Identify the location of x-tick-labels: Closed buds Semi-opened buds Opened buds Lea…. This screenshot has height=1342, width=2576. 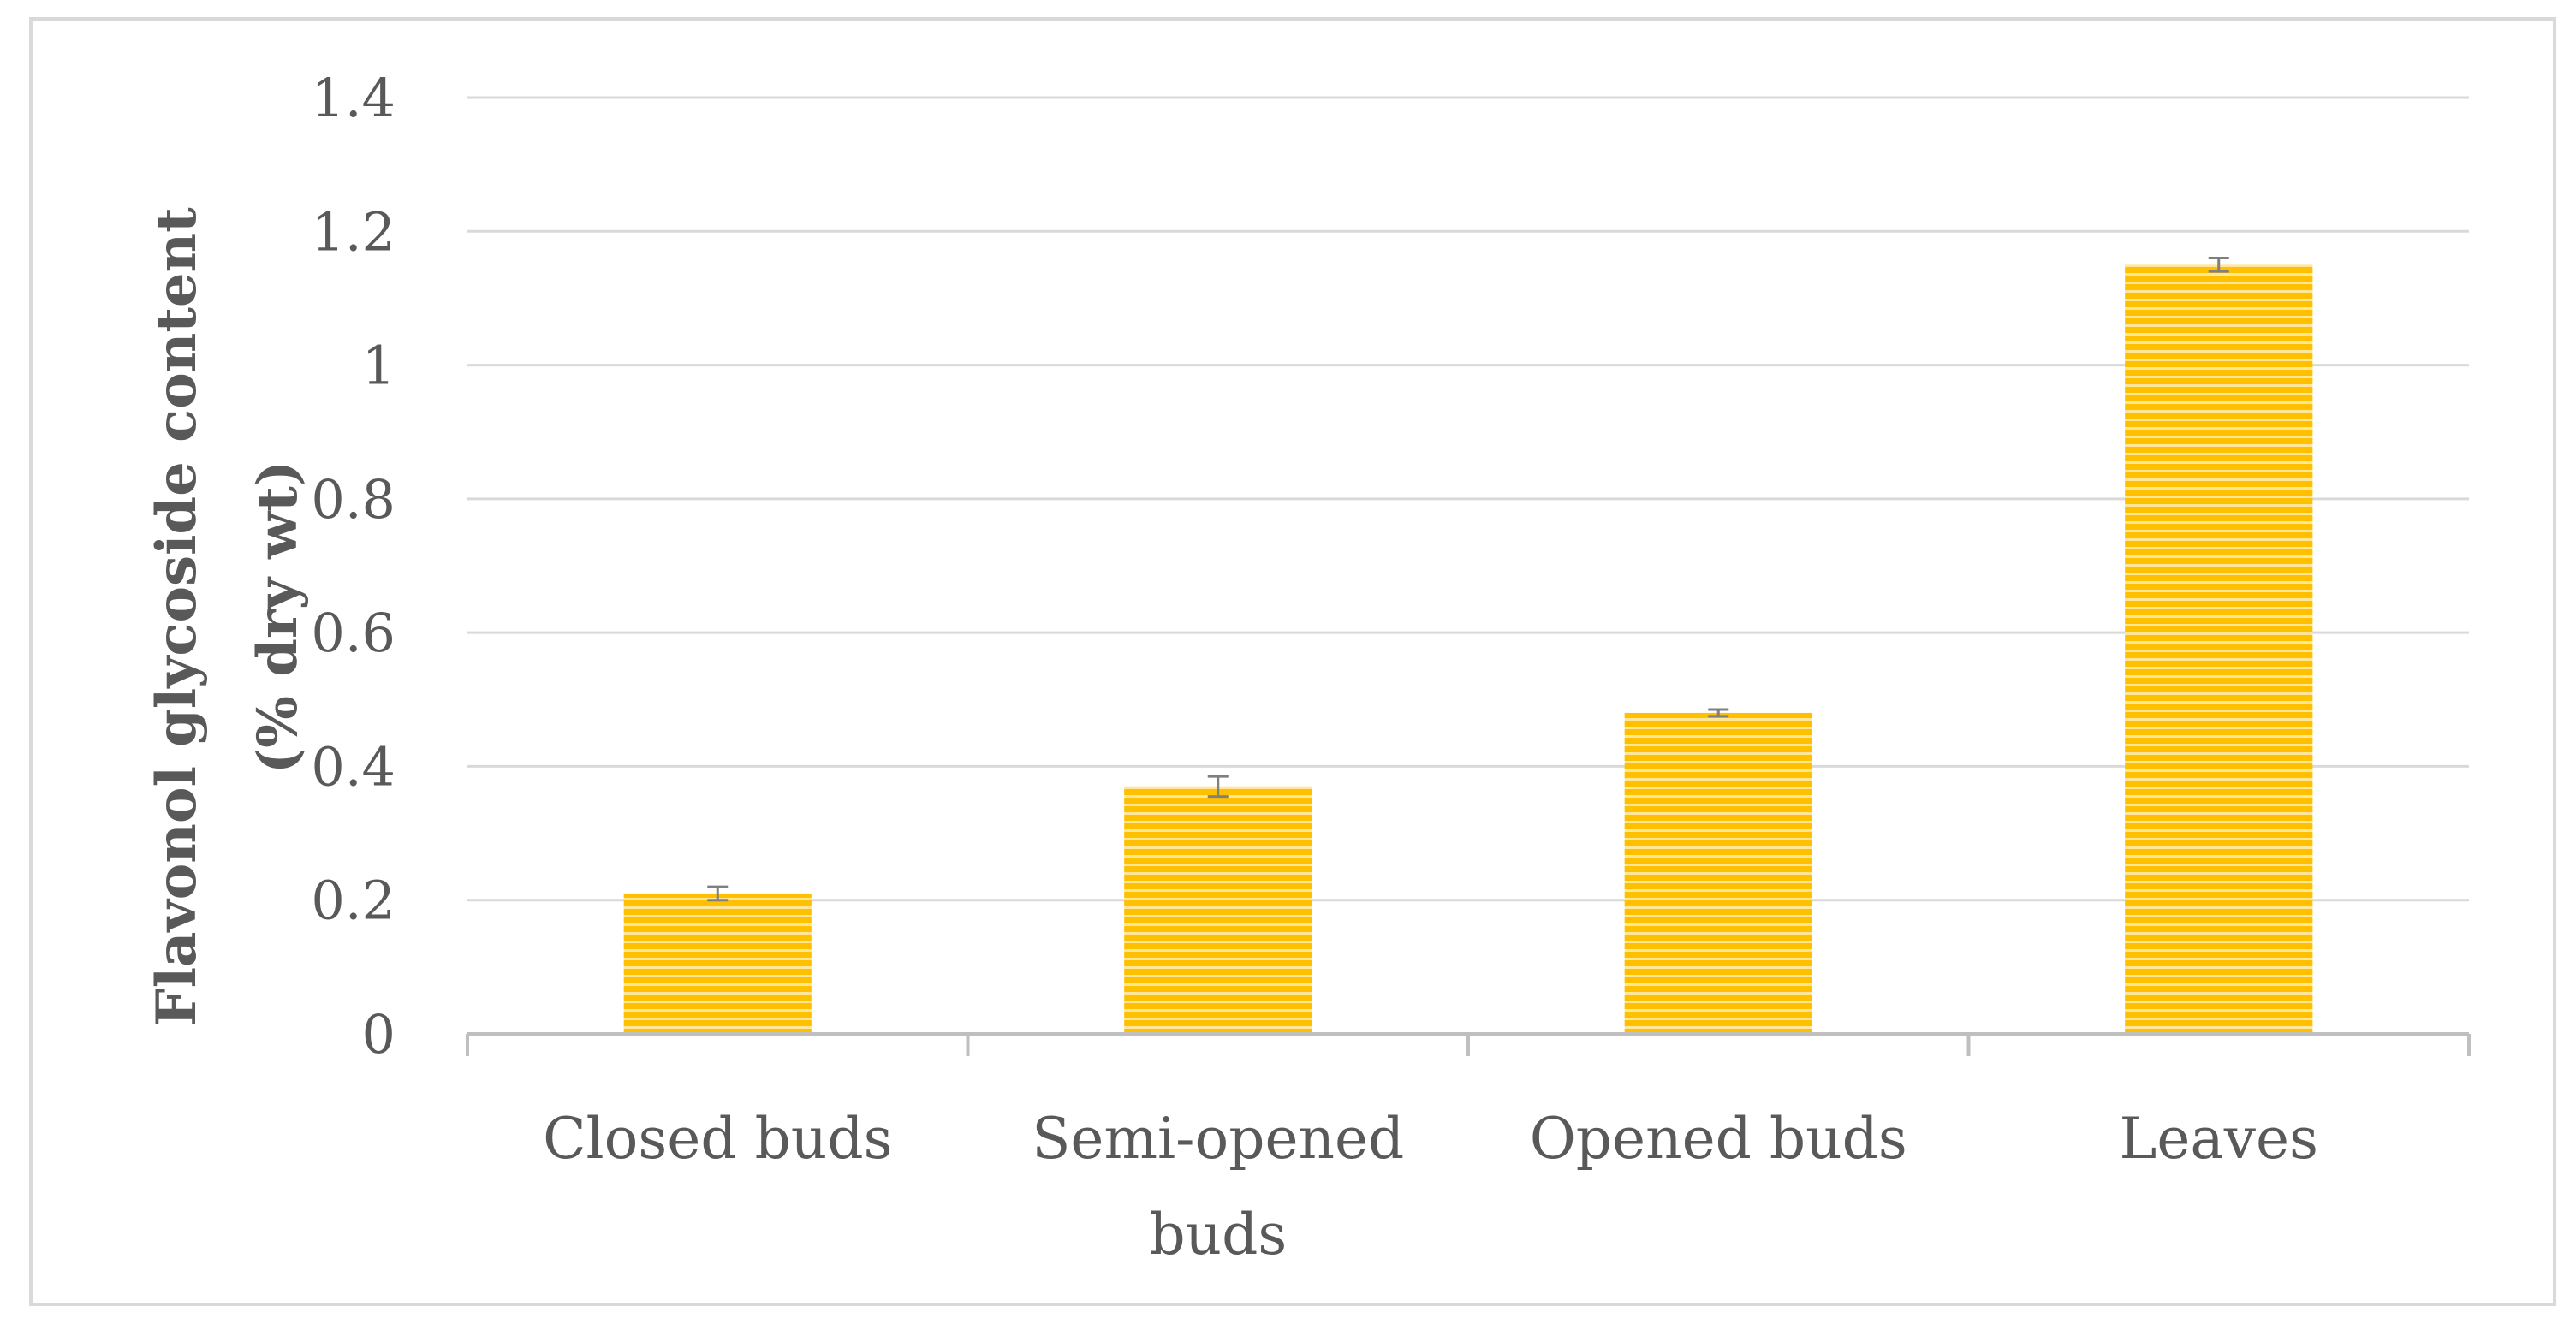
(1430, 1187).